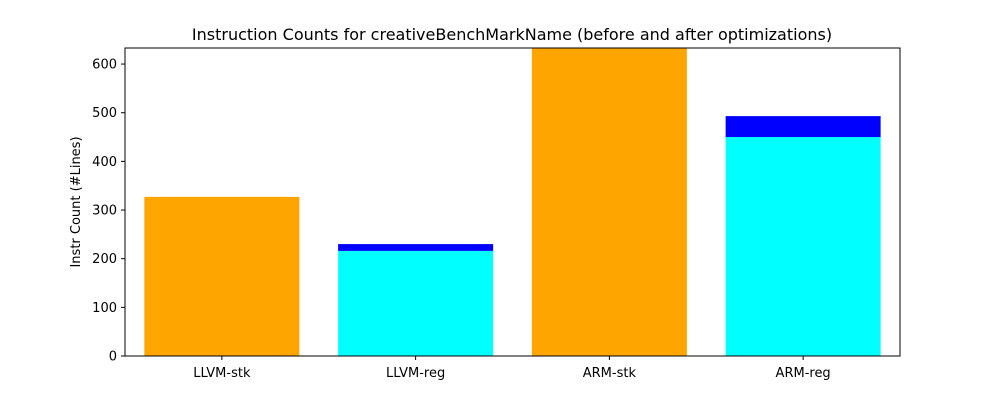  Describe the element at coordinates (610, 373) in the screenshot. I see `x-tick-label: ARM-stk` at that location.